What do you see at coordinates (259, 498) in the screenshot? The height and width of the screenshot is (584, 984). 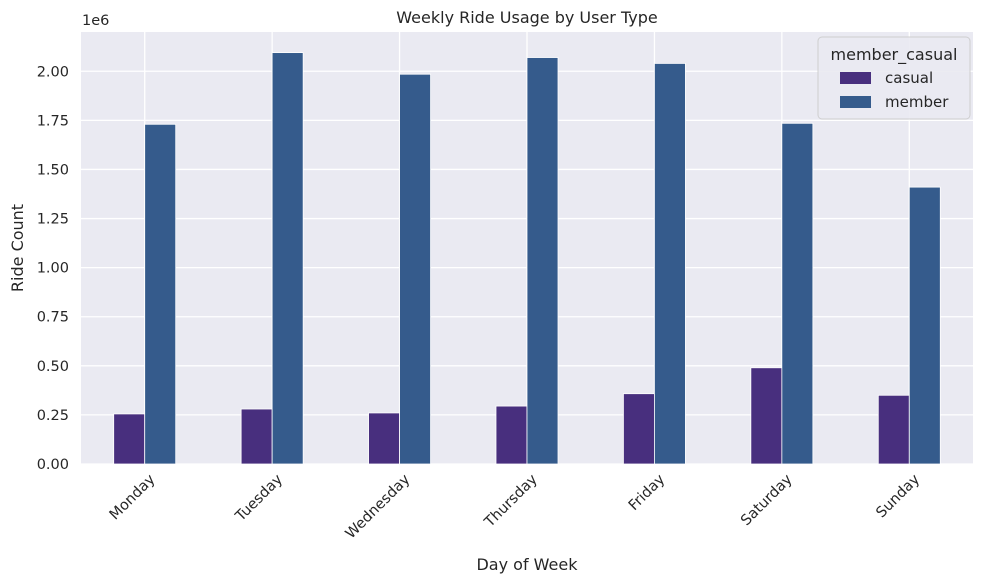 I see `x-tick-label: Tuesday` at bounding box center [259, 498].